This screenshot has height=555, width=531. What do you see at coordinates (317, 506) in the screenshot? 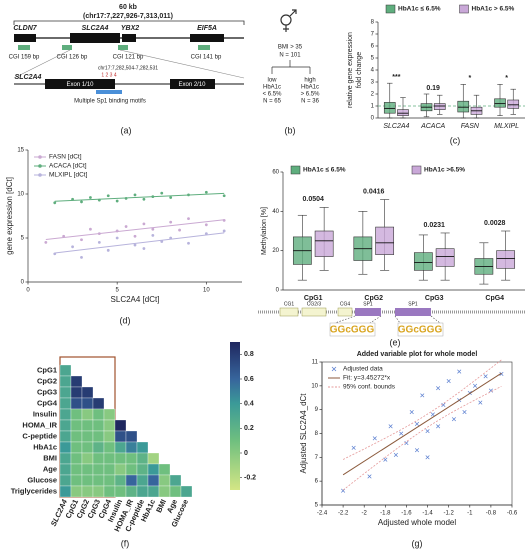
I see `y-tick-label: 5` at bounding box center [317, 506].